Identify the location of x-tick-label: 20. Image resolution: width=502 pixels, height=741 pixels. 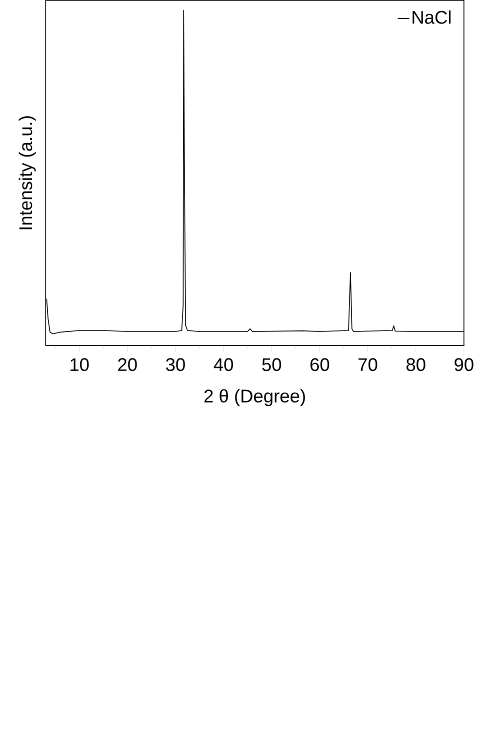
(128, 365).